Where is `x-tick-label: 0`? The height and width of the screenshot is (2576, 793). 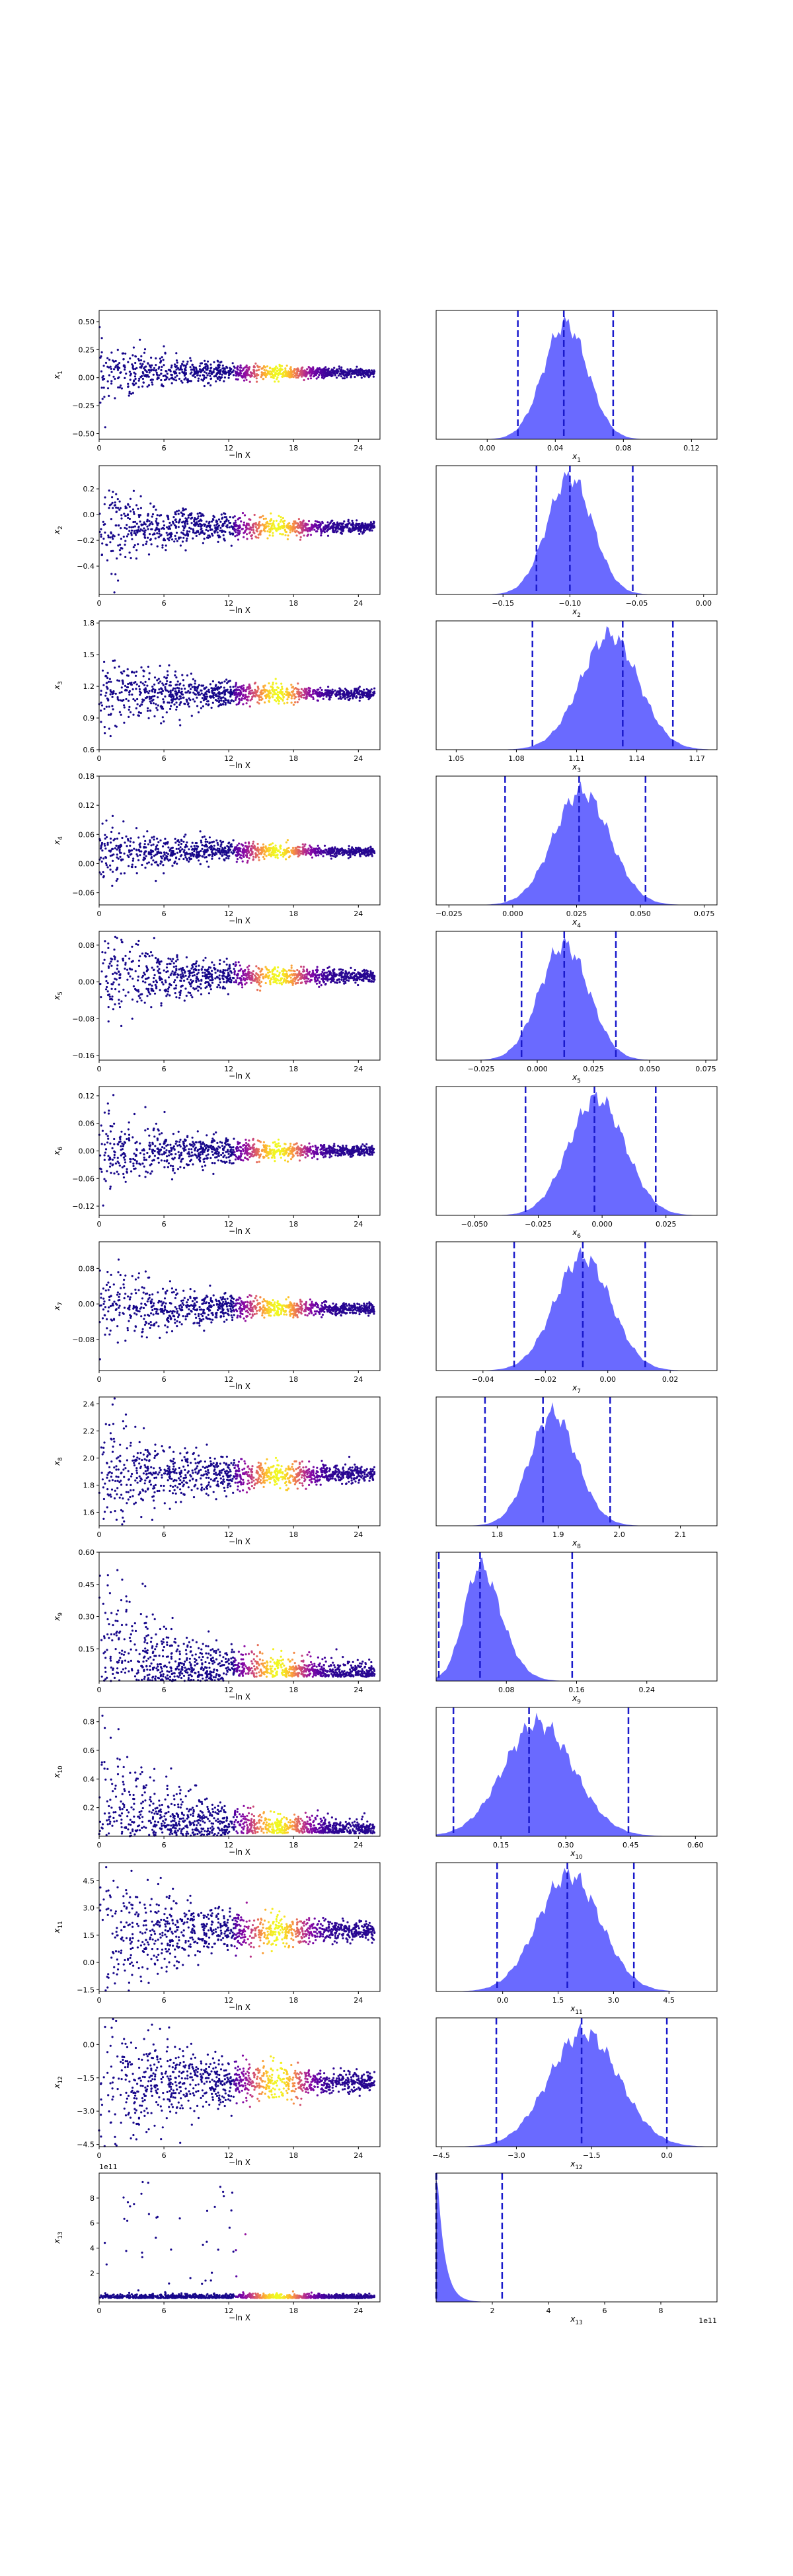
x-tick-label: 0 is located at coordinates (99, 603).